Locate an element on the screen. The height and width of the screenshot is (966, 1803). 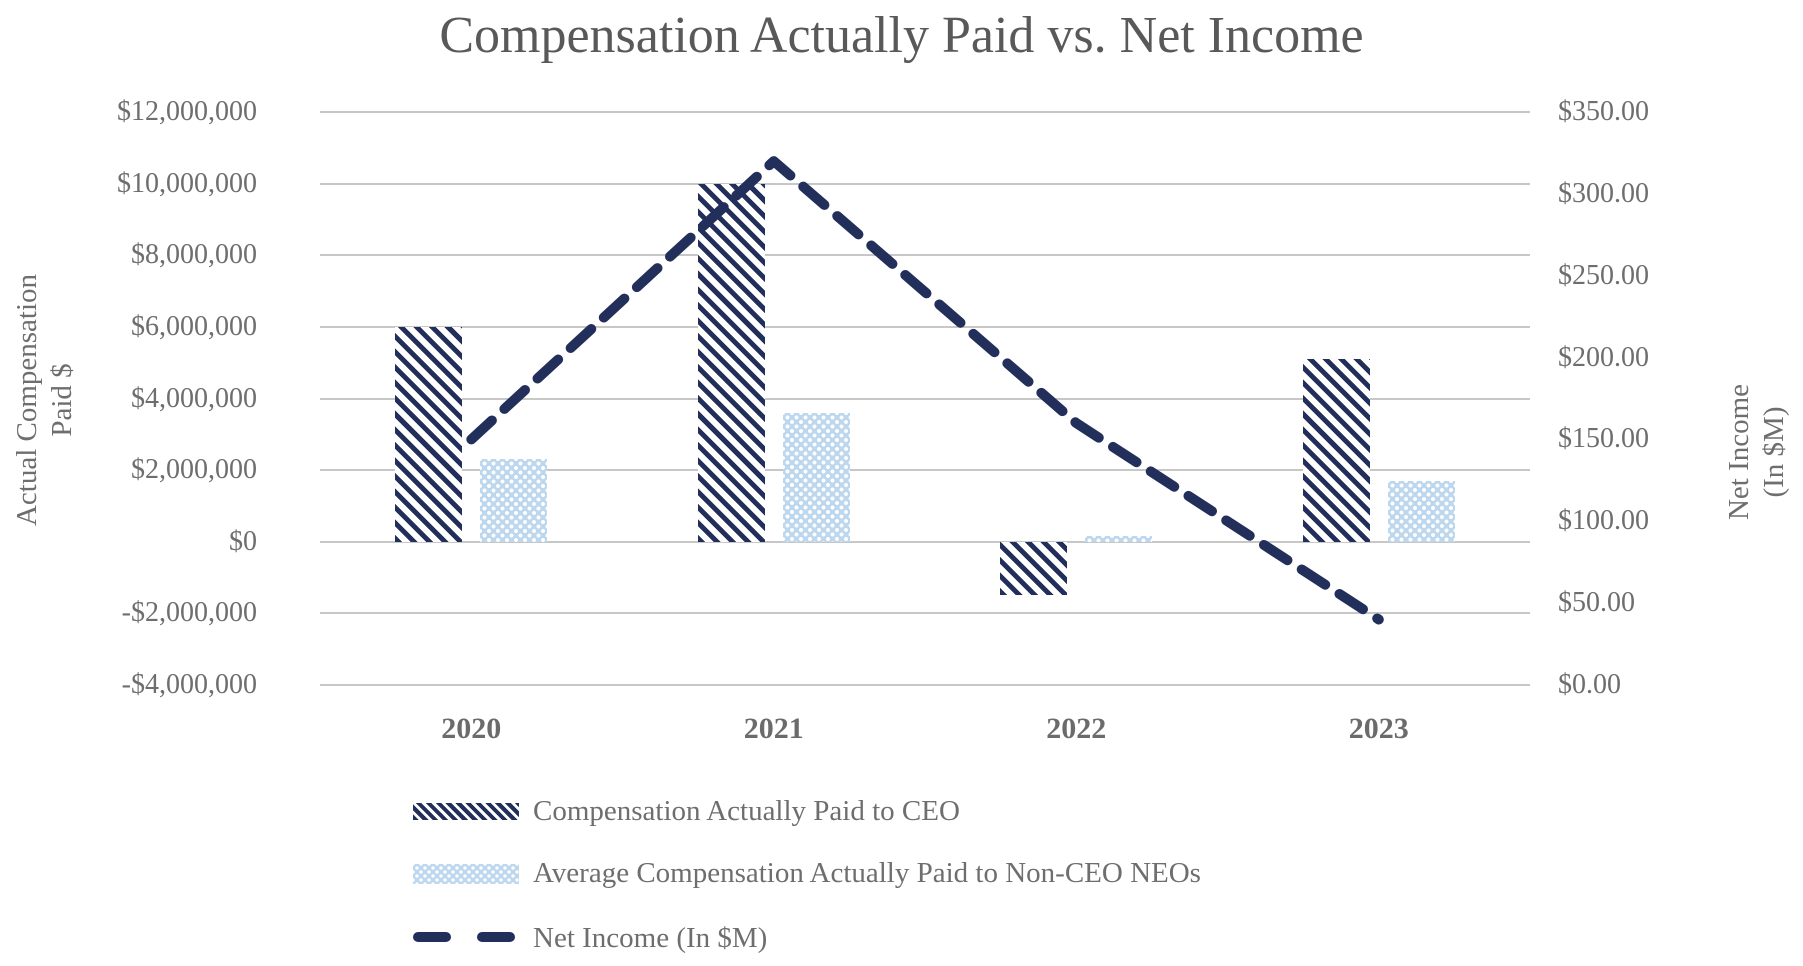
right-axis-label: $350.00 is located at coordinates (1603, 111).